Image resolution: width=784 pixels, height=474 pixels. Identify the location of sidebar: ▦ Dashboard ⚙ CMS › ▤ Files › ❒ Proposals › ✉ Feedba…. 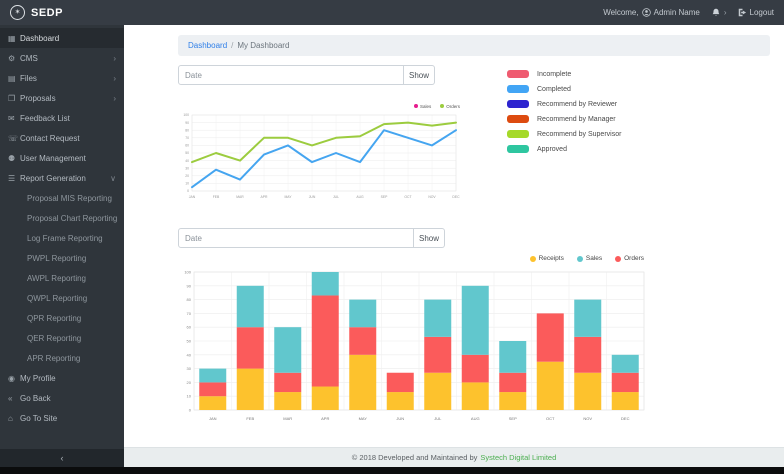
(62, 246).